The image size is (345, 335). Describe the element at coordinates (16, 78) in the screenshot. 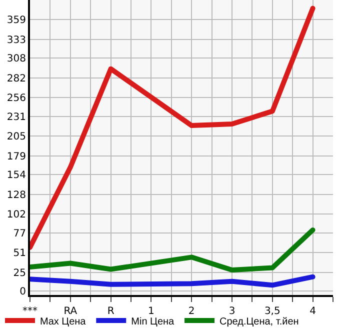

I see `y-tick-label: 282` at that location.